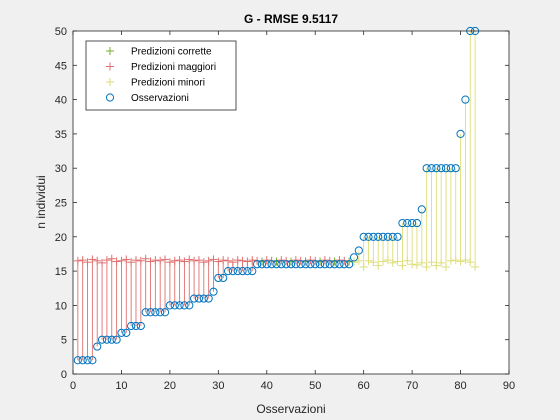 This screenshot has height=420, width=560. What do you see at coordinates (73, 386) in the screenshot?
I see `x-tick-label: 0` at bounding box center [73, 386].